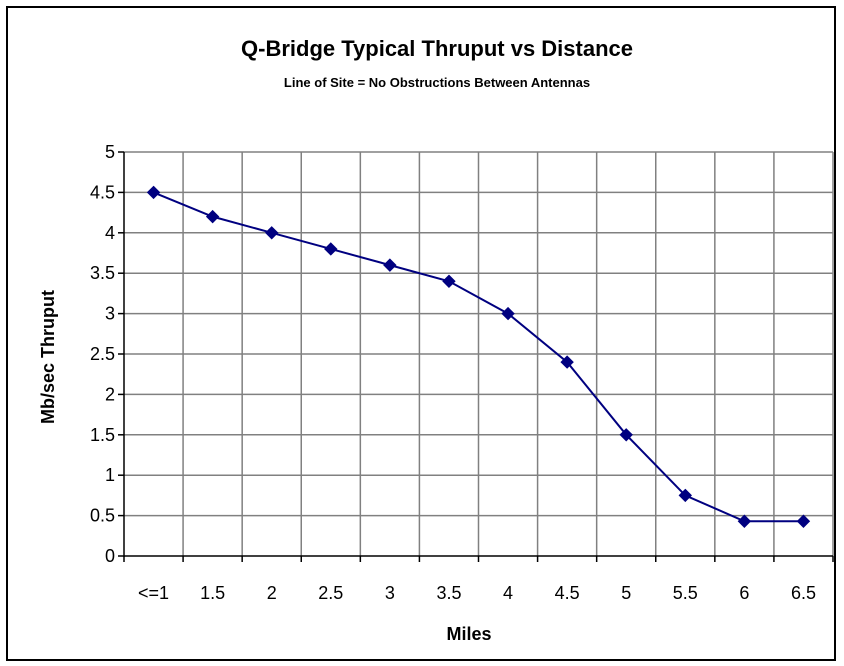 This screenshot has height=666, width=844. Describe the element at coordinates (102, 516) in the screenshot. I see `y-tick-label: 0.5` at that location.